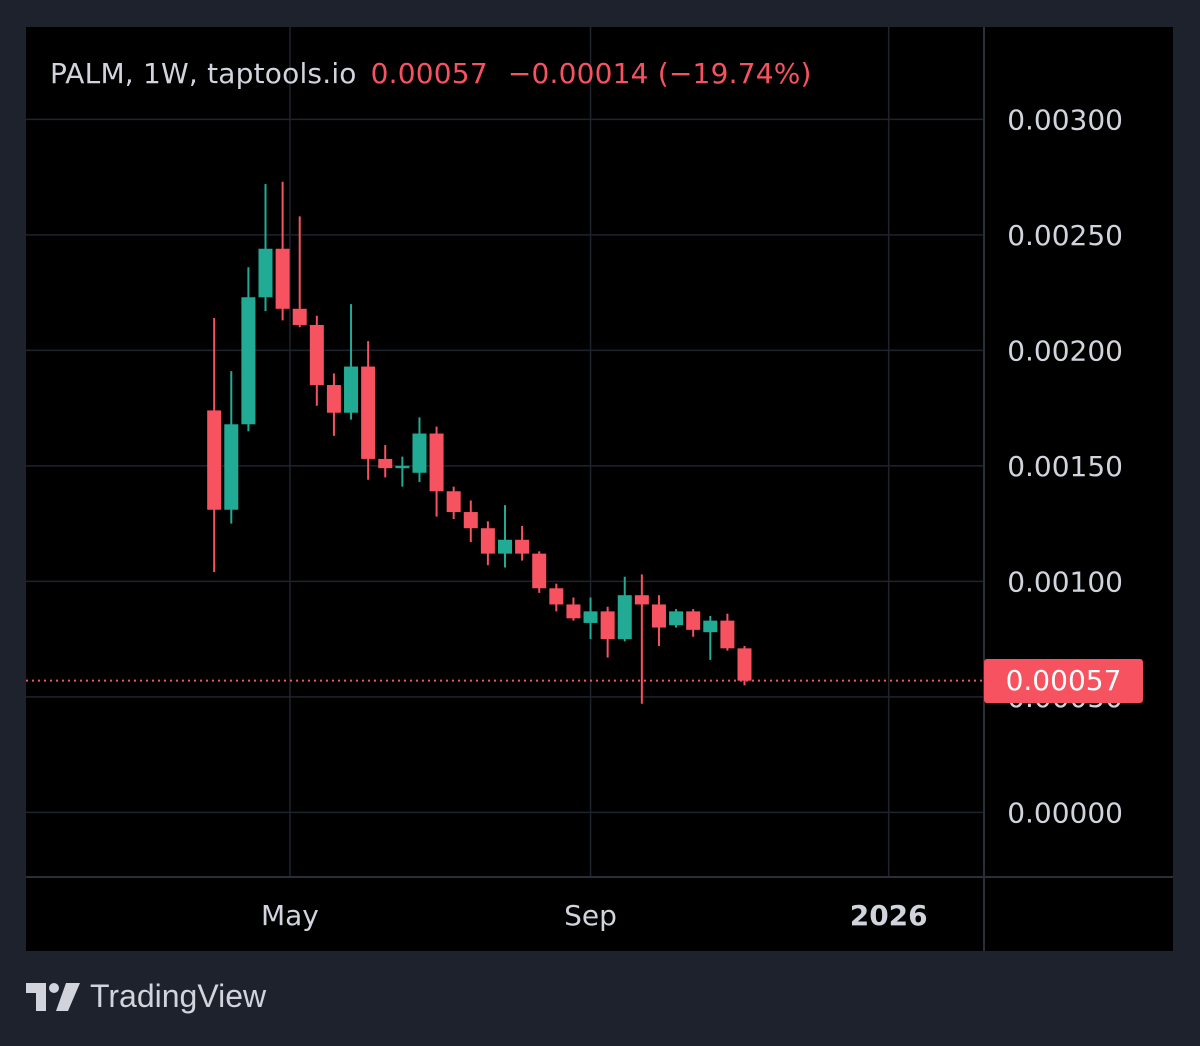 The height and width of the screenshot is (1046, 1200). I want to click on y-tick-label: 0.00250, so click(1065, 235).